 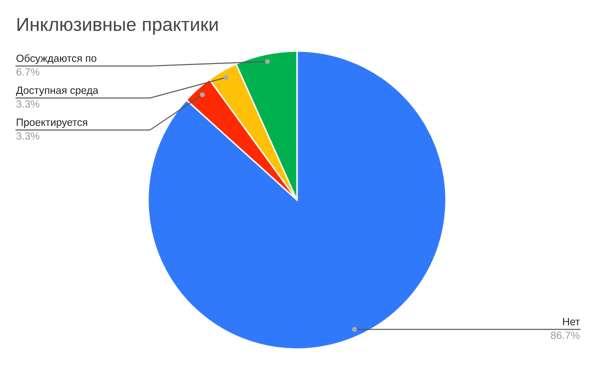 What do you see at coordinates (118, 26) in the screenshot?
I see `chart-title: Инклюзивные практики` at bounding box center [118, 26].